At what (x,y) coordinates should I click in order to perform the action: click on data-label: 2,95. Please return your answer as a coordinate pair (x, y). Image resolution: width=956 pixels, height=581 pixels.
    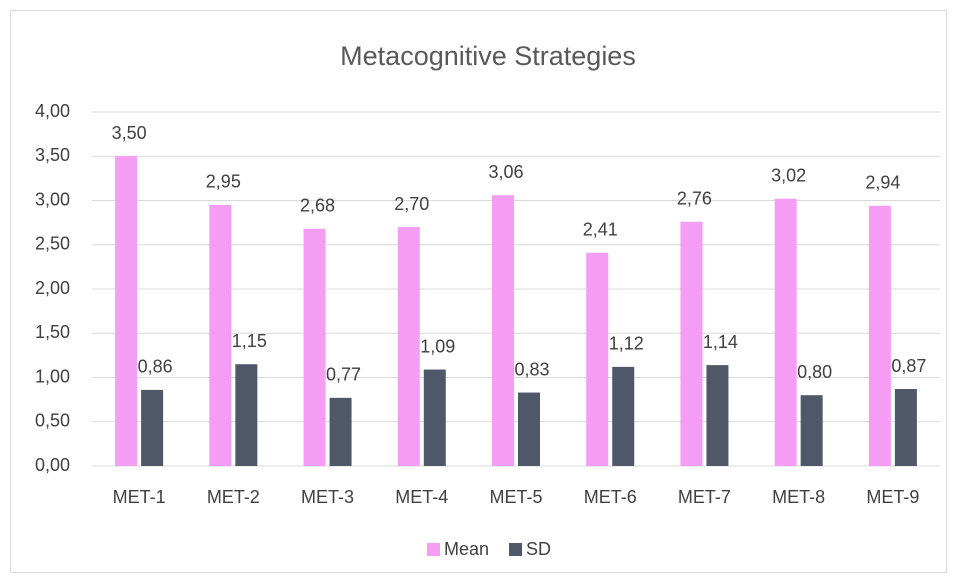
    Looking at the image, I should click on (223, 182).